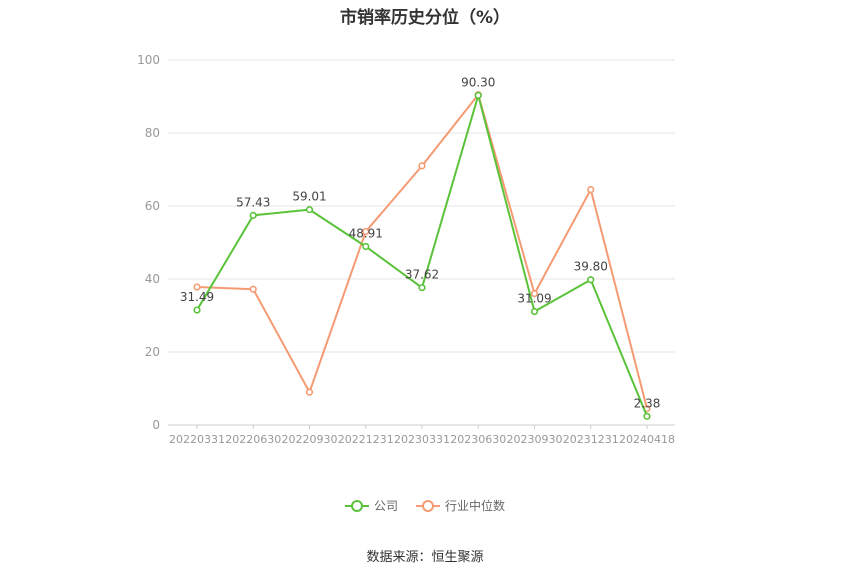  Describe the element at coordinates (534, 299) in the screenshot. I see `data-label-6: 31.09` at that location.